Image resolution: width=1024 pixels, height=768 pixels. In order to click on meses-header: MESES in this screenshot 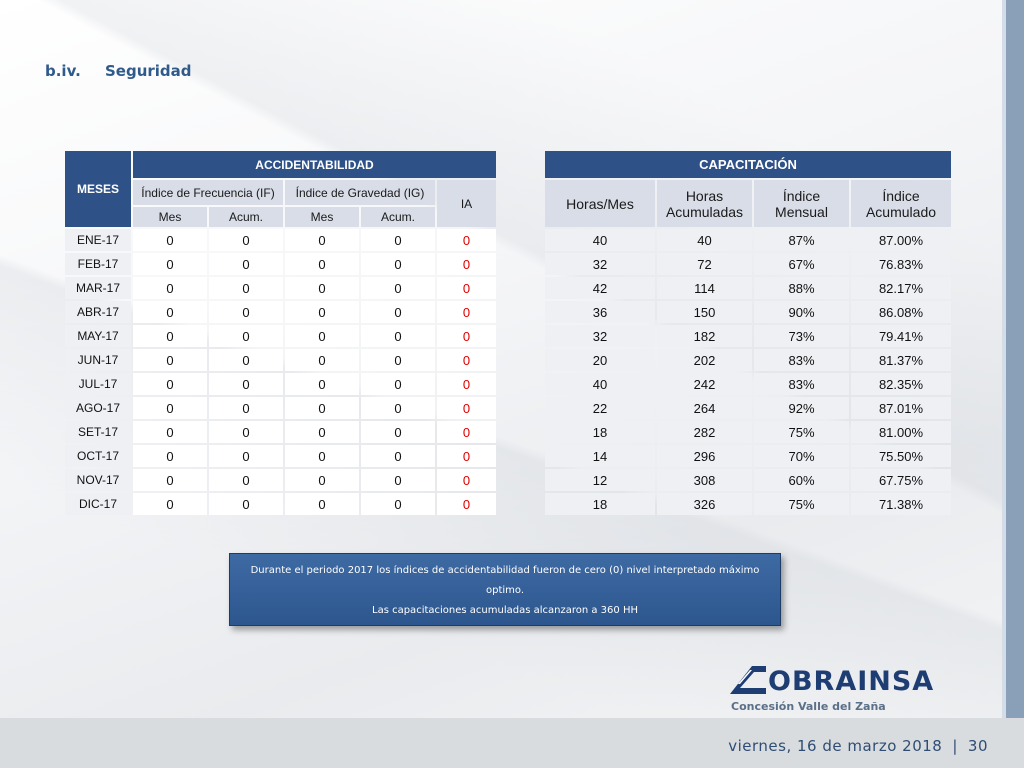, I will do `click(98, 189)`.